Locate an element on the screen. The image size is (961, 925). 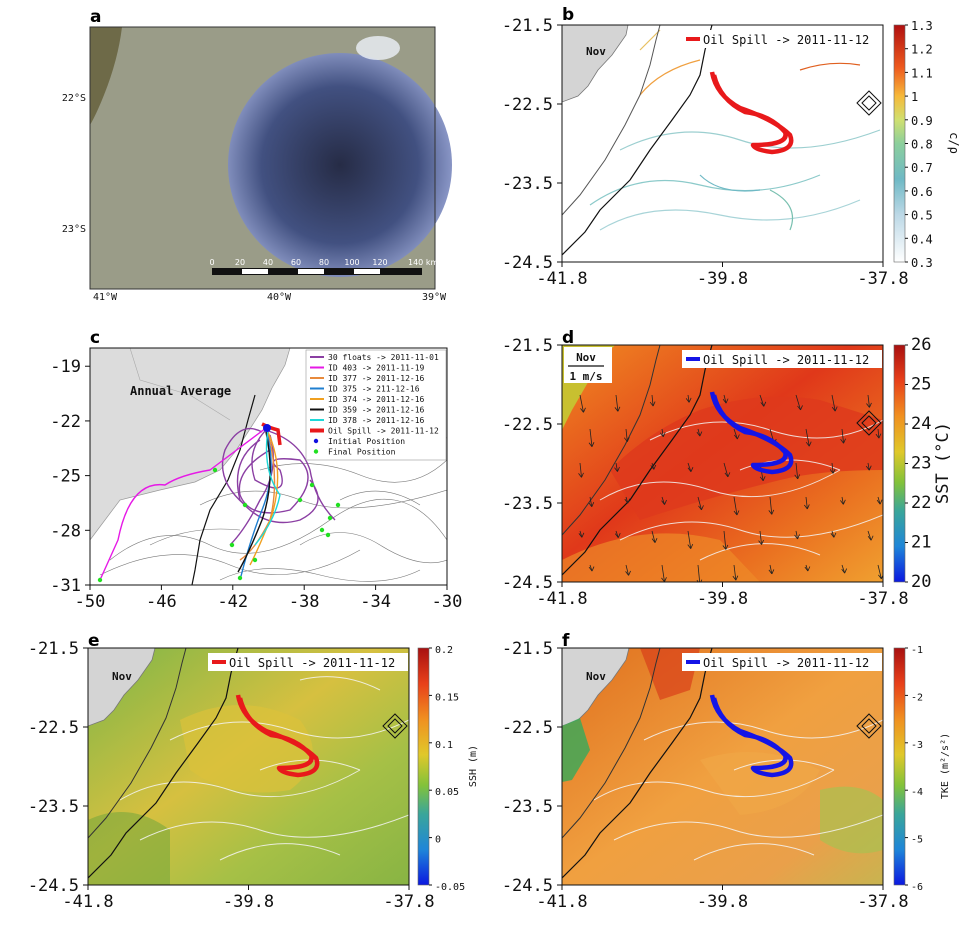
colorbar-label: SSH (m) is located at coordinates (473, 766).